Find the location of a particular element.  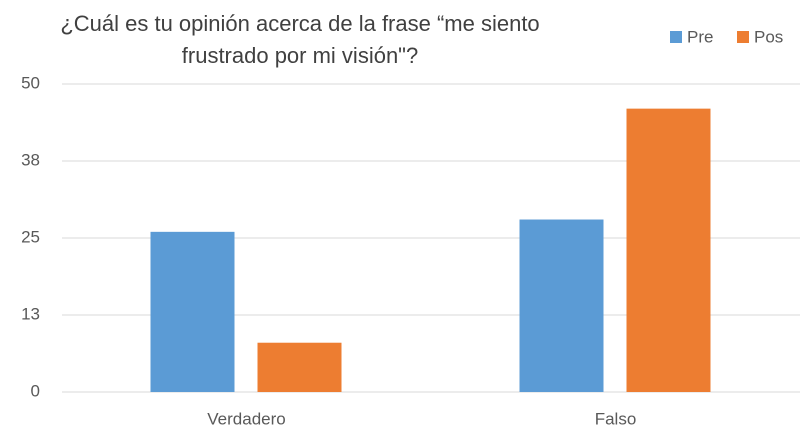

x-tick-label: Falso is located at coordinates (616, 418).